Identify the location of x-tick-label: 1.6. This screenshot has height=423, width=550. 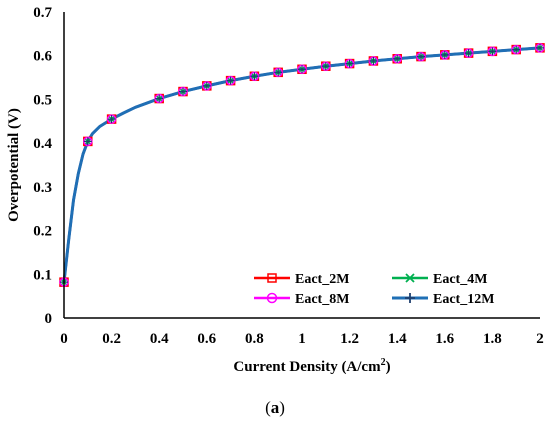
(444, 339).